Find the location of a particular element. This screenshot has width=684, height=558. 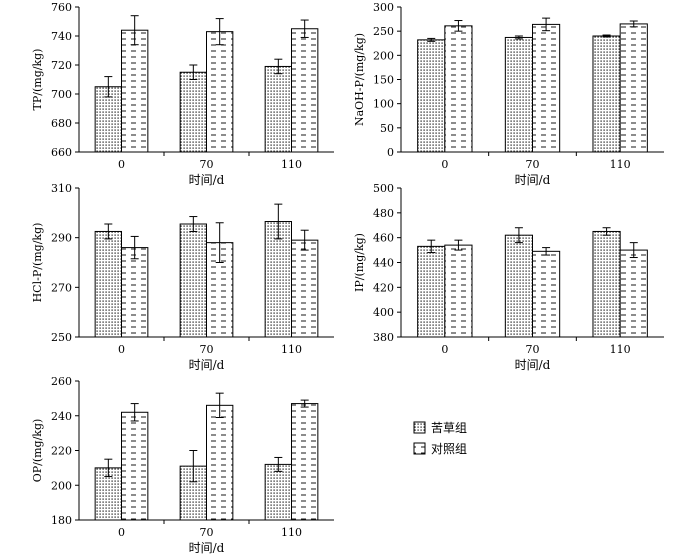

y-tick-label: 460 is located at coordinates (383, 238).